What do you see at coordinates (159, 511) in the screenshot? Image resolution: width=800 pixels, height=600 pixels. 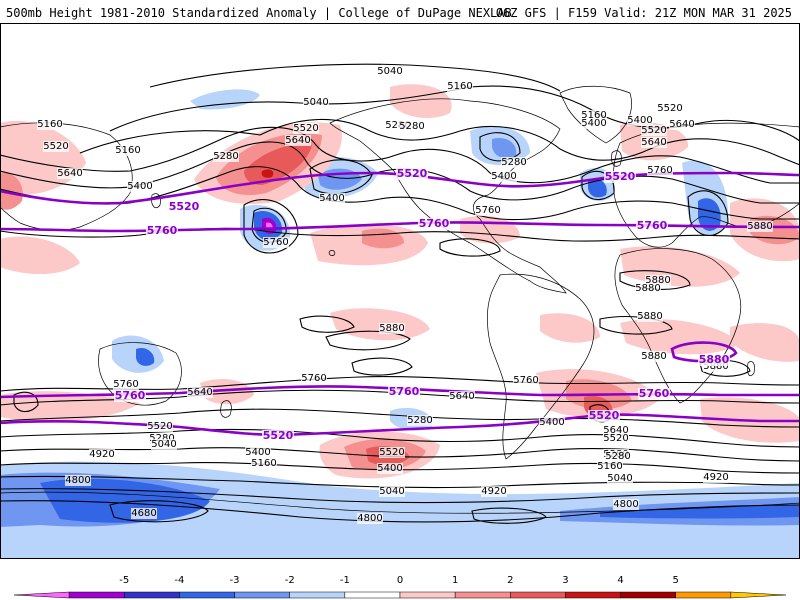 I see `contour-4680-low` at bounding box center [159, 511].